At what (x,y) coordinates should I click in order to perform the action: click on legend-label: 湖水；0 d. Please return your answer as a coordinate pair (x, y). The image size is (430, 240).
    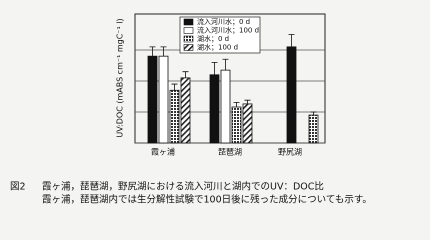
    Looking at the image, I should click on (213, 38).